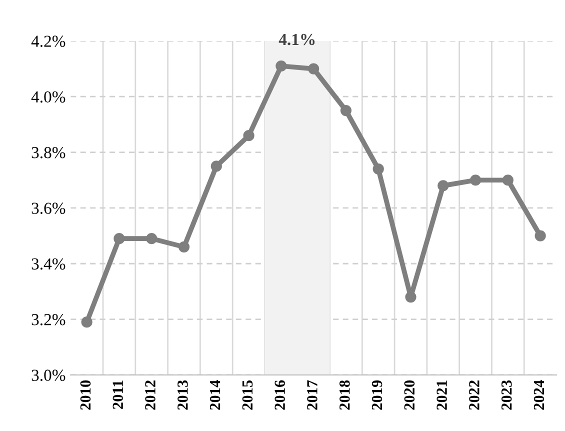 This screenshot has height=431, width=565. I want to click on y-tick-label: 4.0%, so click(48, 97).